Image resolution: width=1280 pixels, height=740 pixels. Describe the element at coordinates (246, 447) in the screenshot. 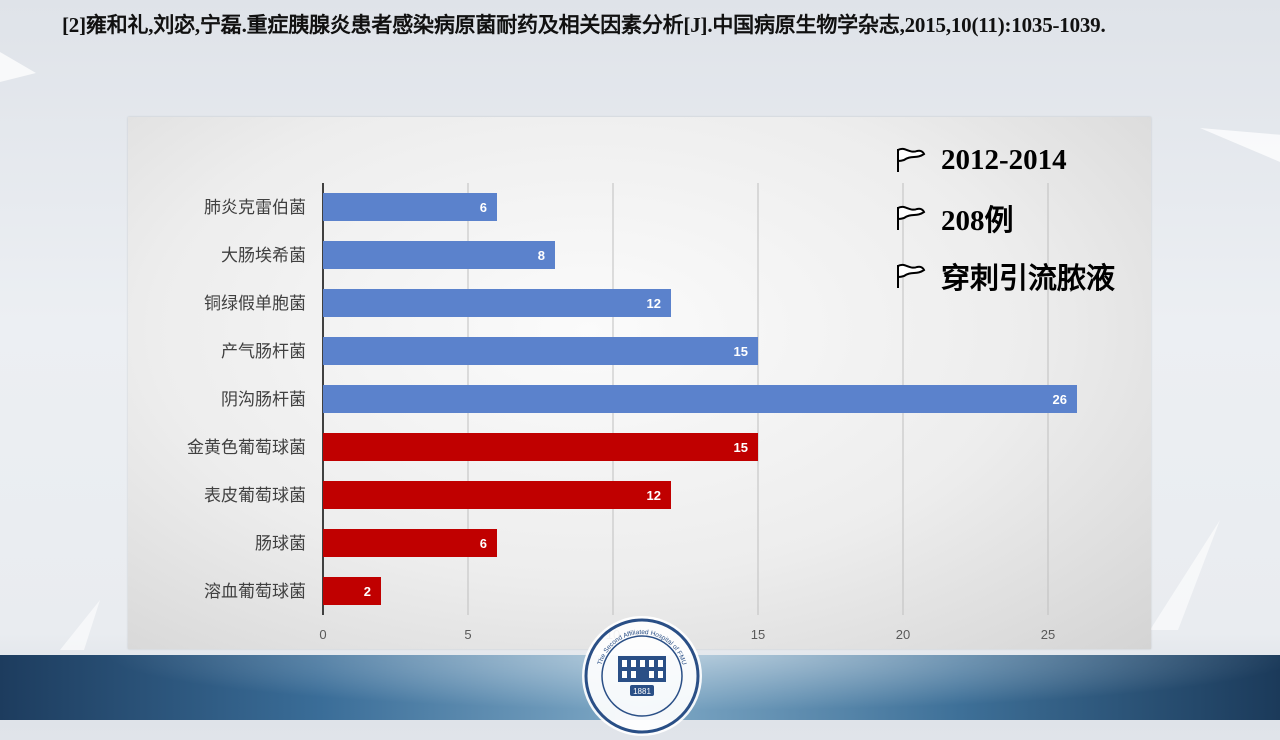

I see `category-label: 金黄色葡萄球菌` at that location.